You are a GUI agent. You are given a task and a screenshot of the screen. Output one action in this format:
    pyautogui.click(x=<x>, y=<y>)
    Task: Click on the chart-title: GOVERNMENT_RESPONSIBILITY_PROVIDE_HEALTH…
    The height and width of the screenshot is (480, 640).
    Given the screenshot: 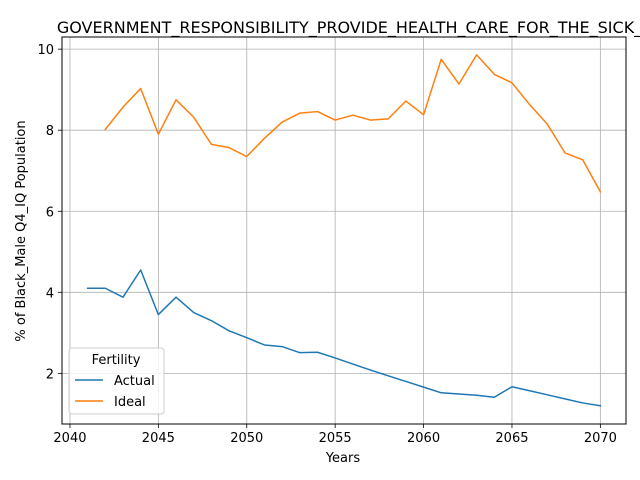 What is the action you would take?
    pyautogui.click(x=348, y=28)
    